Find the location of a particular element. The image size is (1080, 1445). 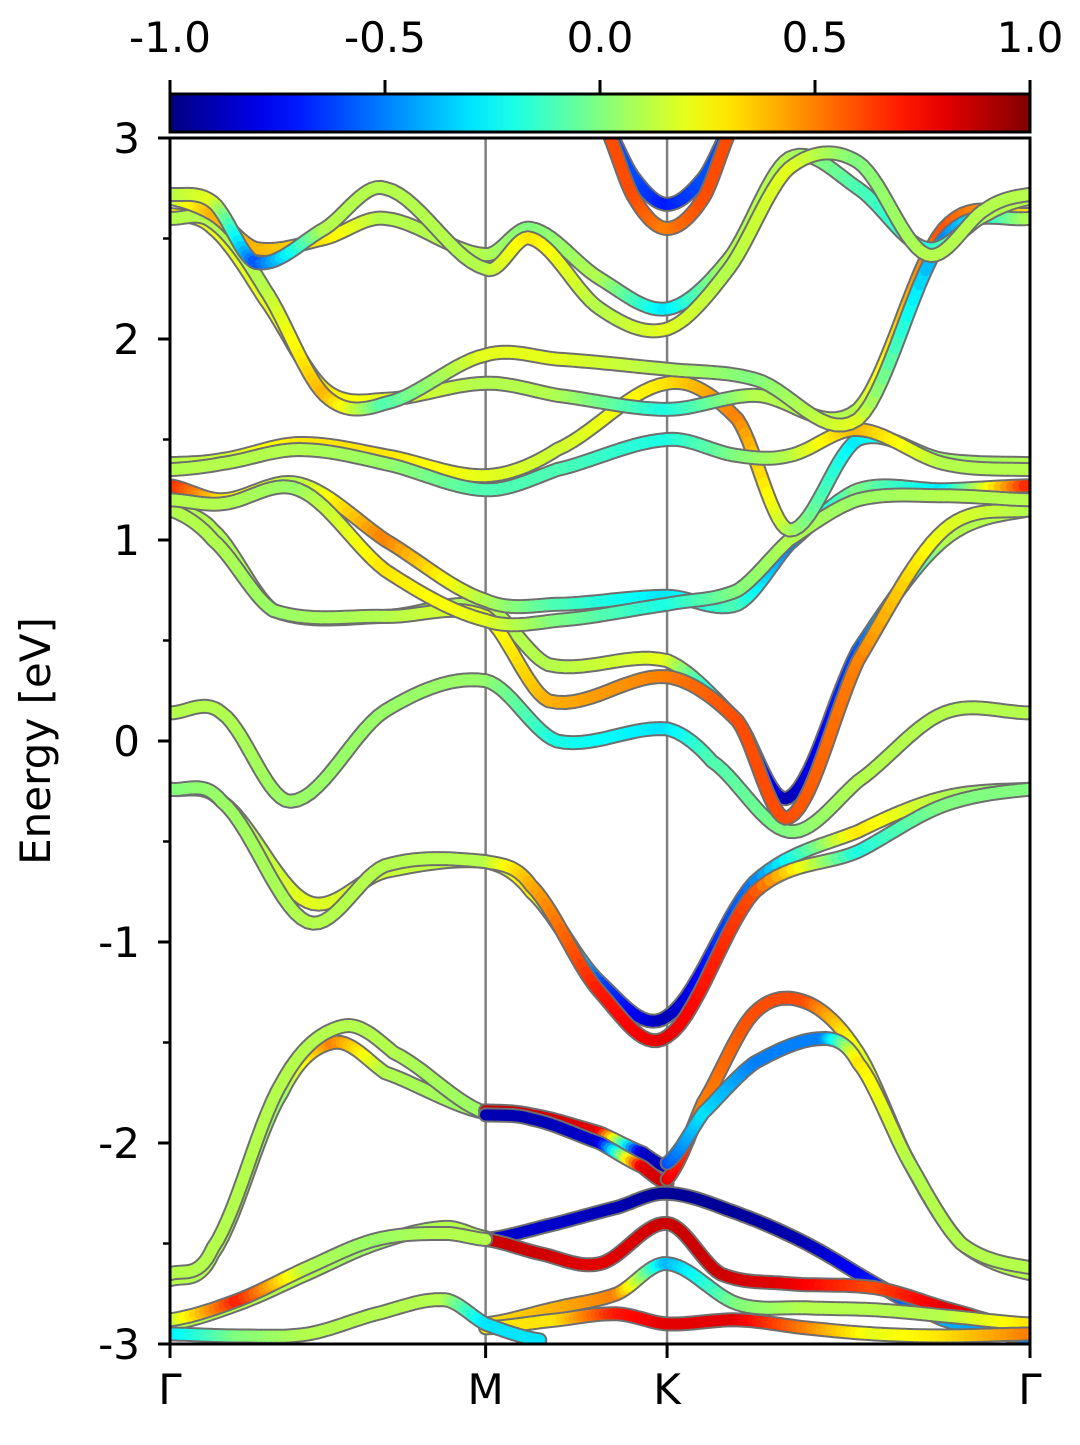

y-tick-label: -1 is located at coordinates (119, 942).